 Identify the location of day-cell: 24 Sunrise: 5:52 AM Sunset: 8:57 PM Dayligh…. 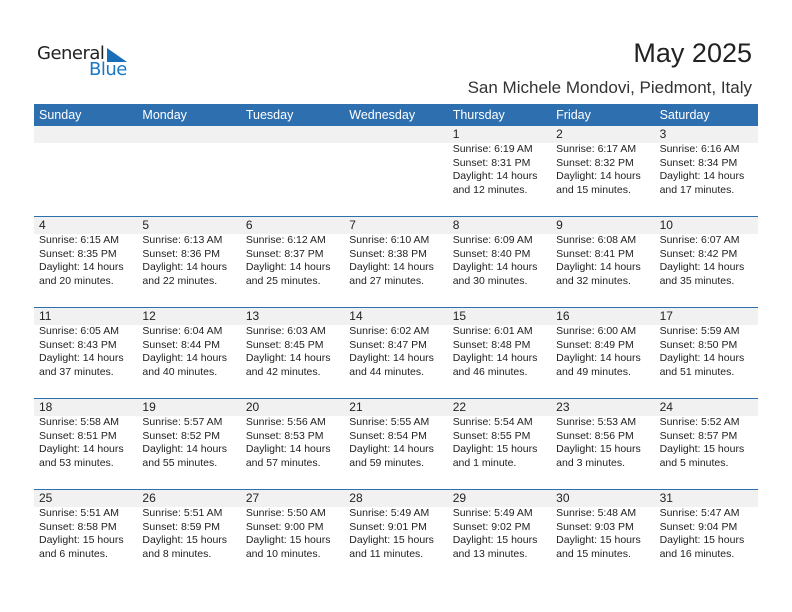
(706, 434).